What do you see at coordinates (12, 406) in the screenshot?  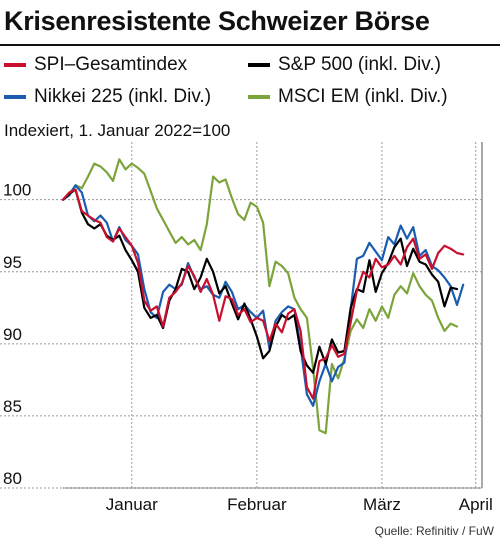 I see `y-tick-label: 85` at bounding box center [12, 406].